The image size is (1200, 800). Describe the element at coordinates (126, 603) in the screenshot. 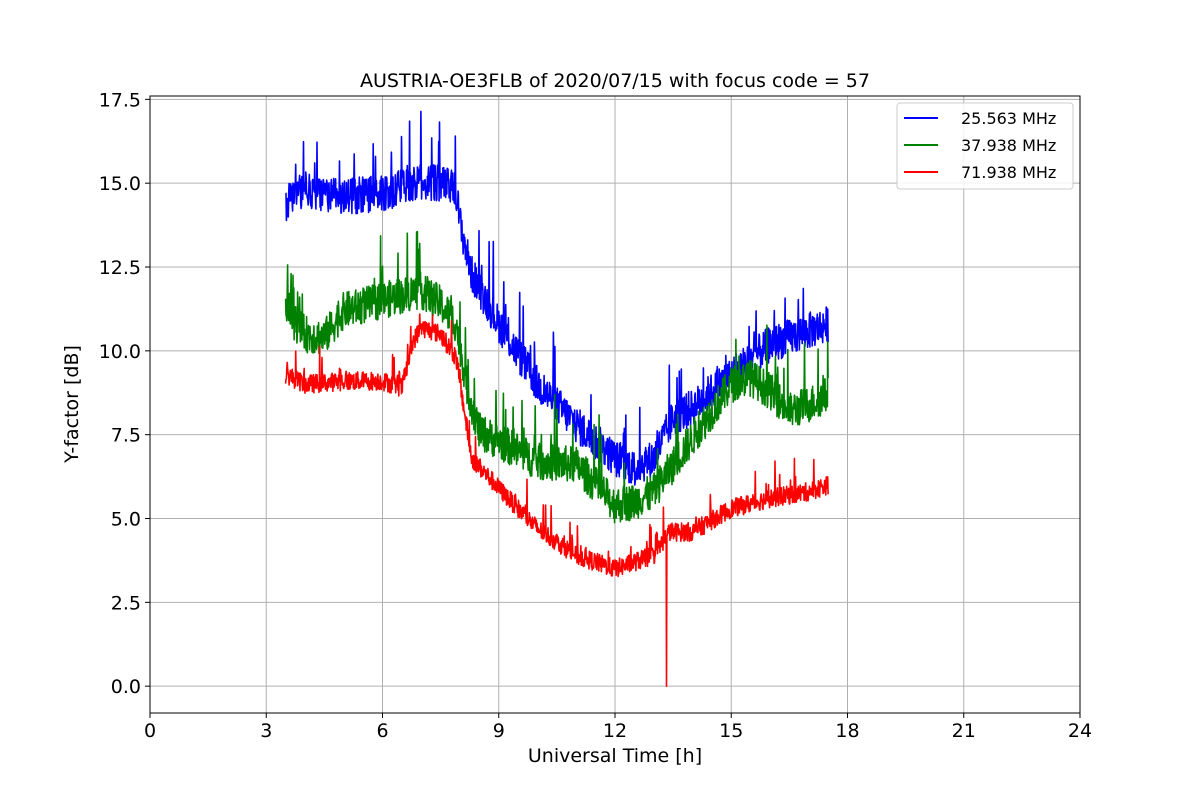

I see `y-tick-label: 2.5` at that location.